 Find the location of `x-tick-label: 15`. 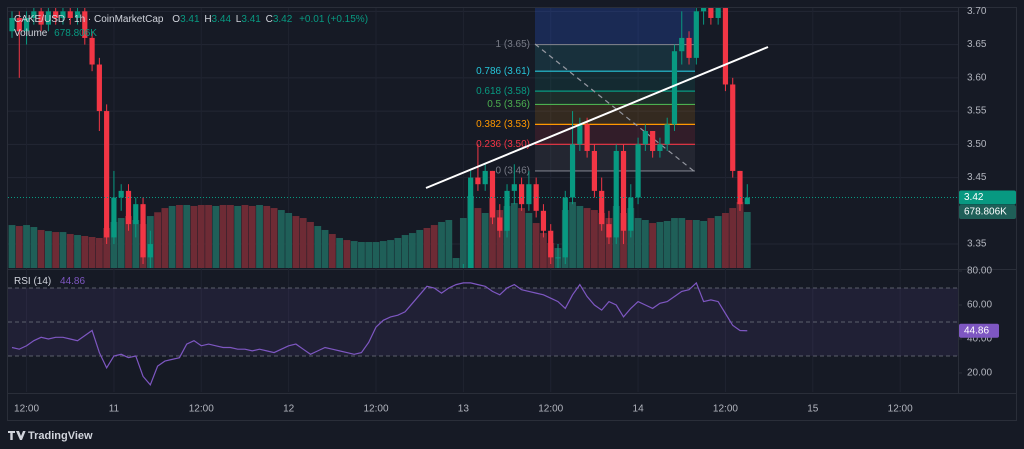

x-tick-label: 15 is located at coordinates (813, 409).